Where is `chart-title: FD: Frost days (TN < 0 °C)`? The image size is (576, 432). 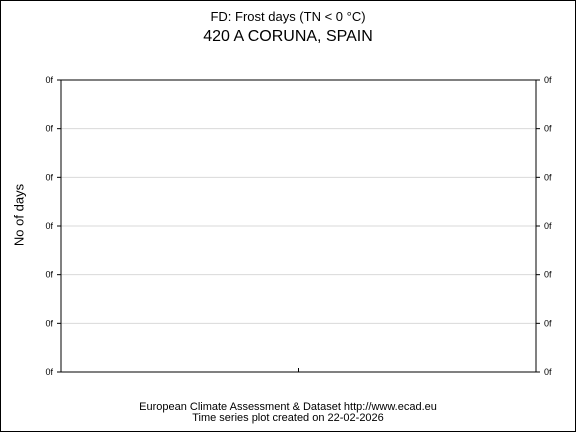 chart-title: FD: Frost days (TN < 0 °C) is located at coordinates (288, 16).